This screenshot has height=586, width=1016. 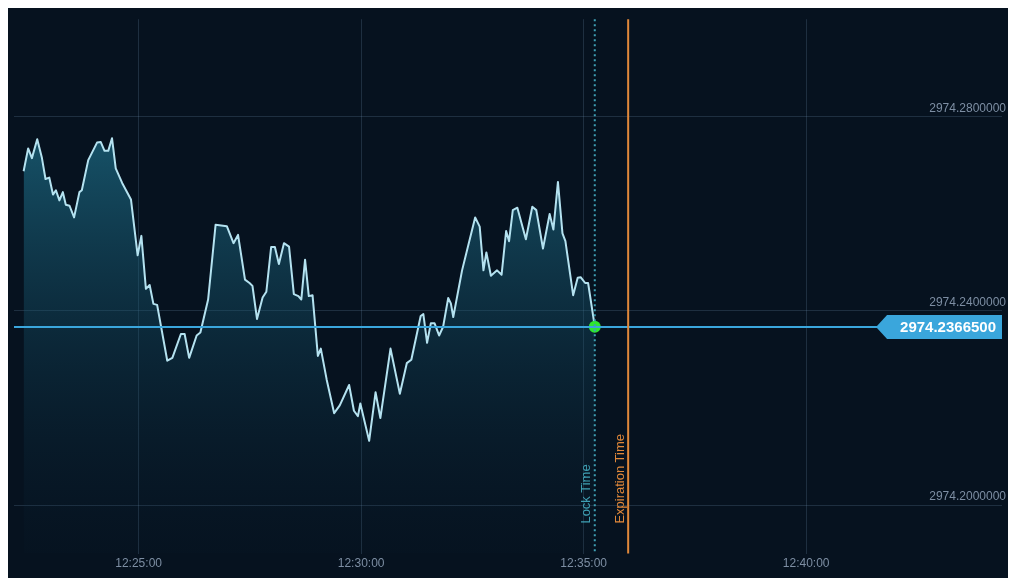 I want to click on ref-line-label: Expiration Time, so click(x=619, y=479).